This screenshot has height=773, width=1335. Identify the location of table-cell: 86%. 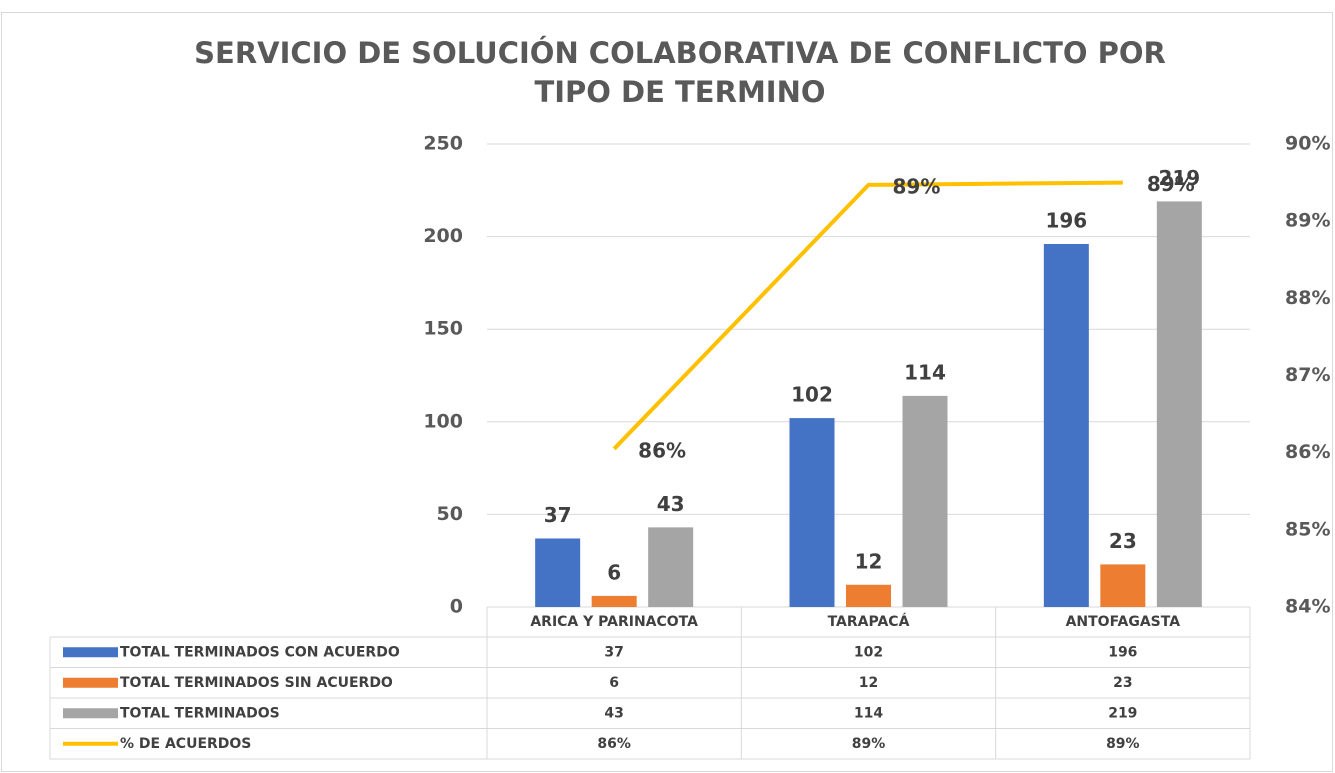
(614, 744).